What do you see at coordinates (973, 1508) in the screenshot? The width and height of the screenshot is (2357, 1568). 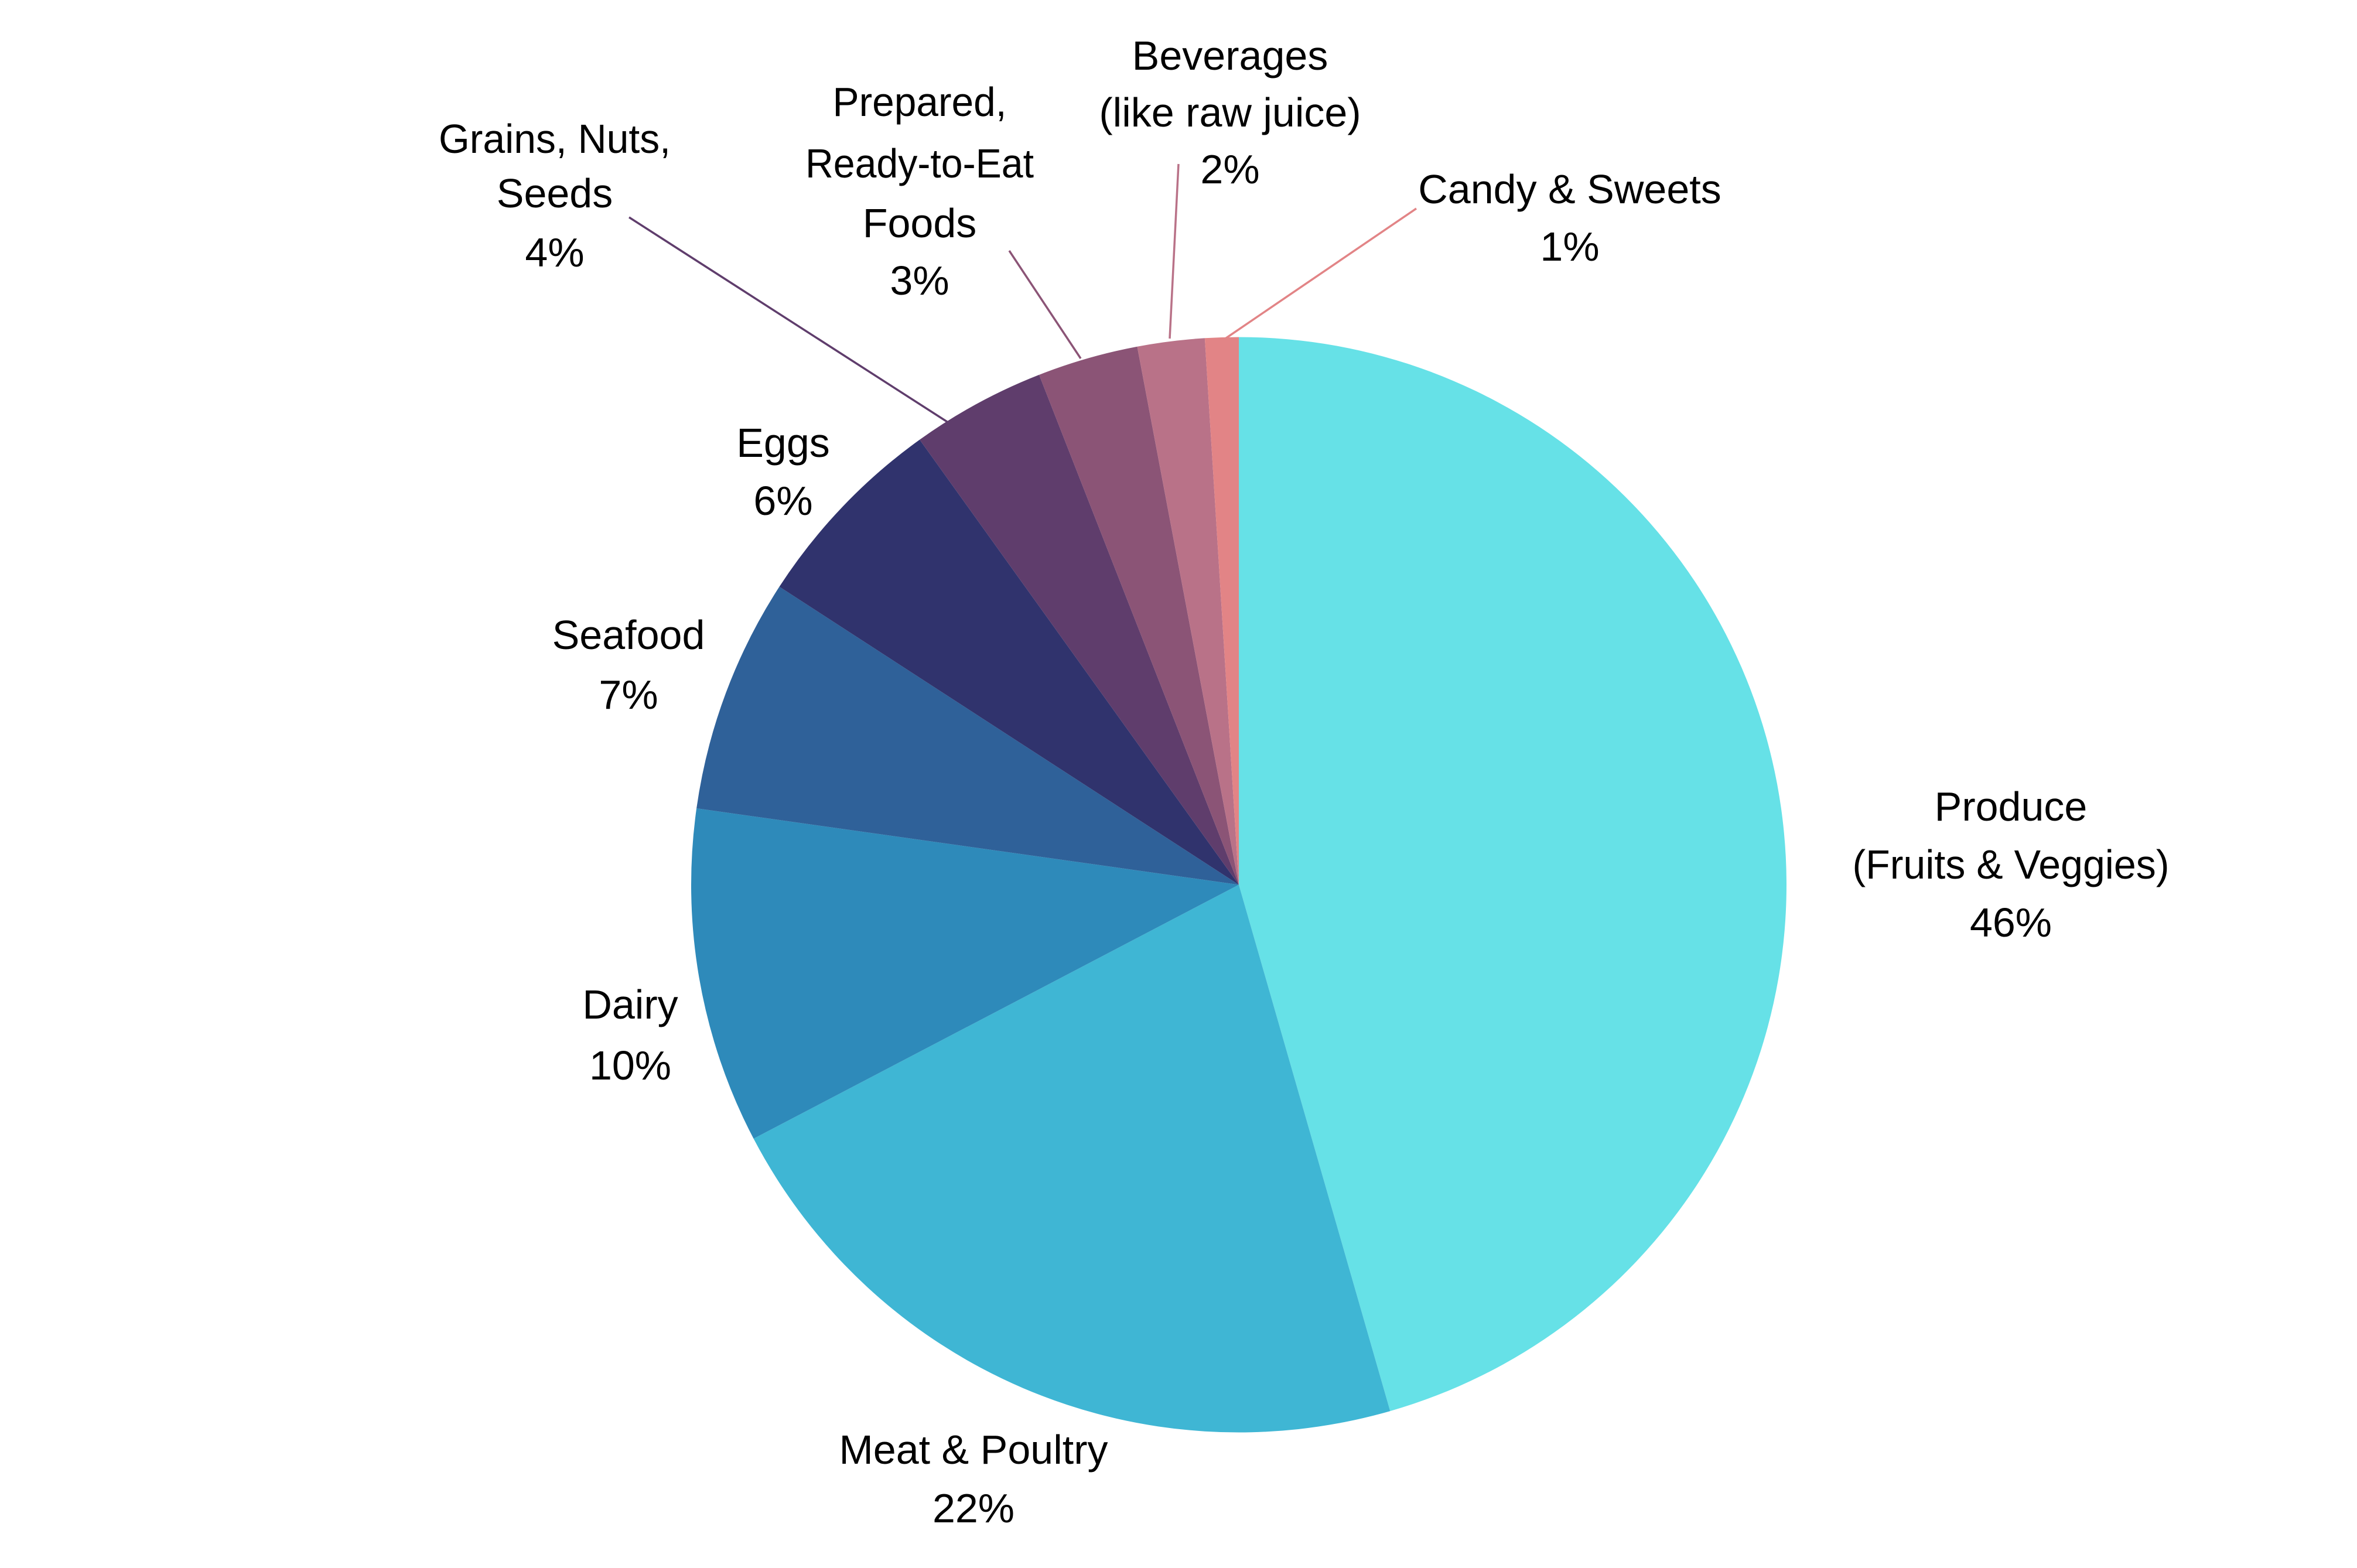 I see `svg-text: 22%` at bounding box center [973, 1508].